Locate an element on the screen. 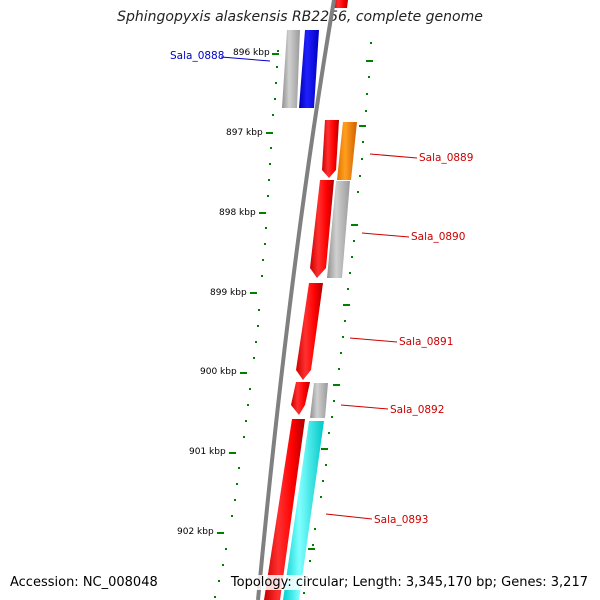 This screenshot has height=600, width=600. tick-label-901: 901 kbp is located at coordinates (207, 452).